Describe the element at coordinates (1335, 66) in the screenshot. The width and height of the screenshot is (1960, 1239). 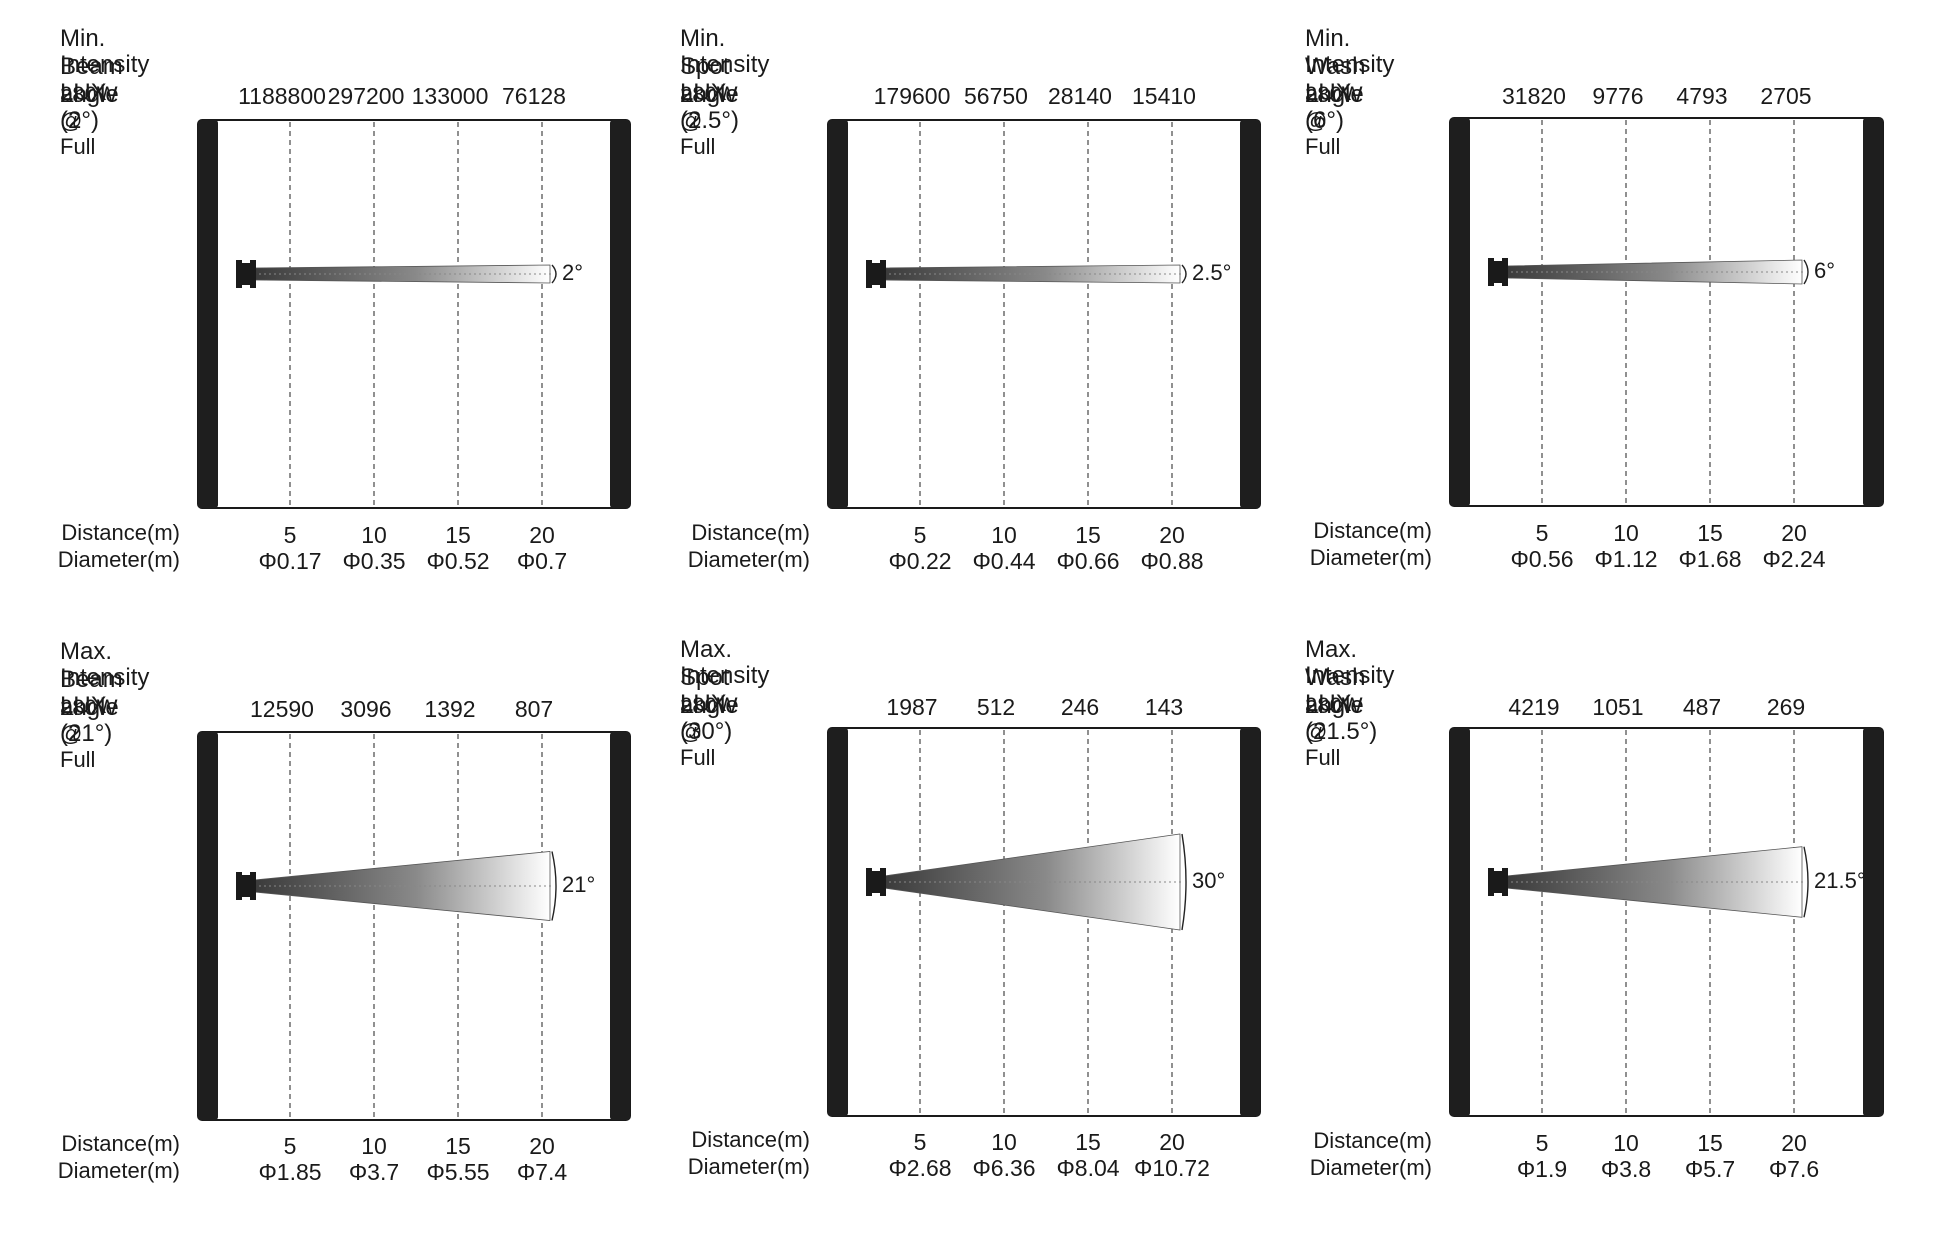
I see `panel-title: Min. Wash angle` at that location.